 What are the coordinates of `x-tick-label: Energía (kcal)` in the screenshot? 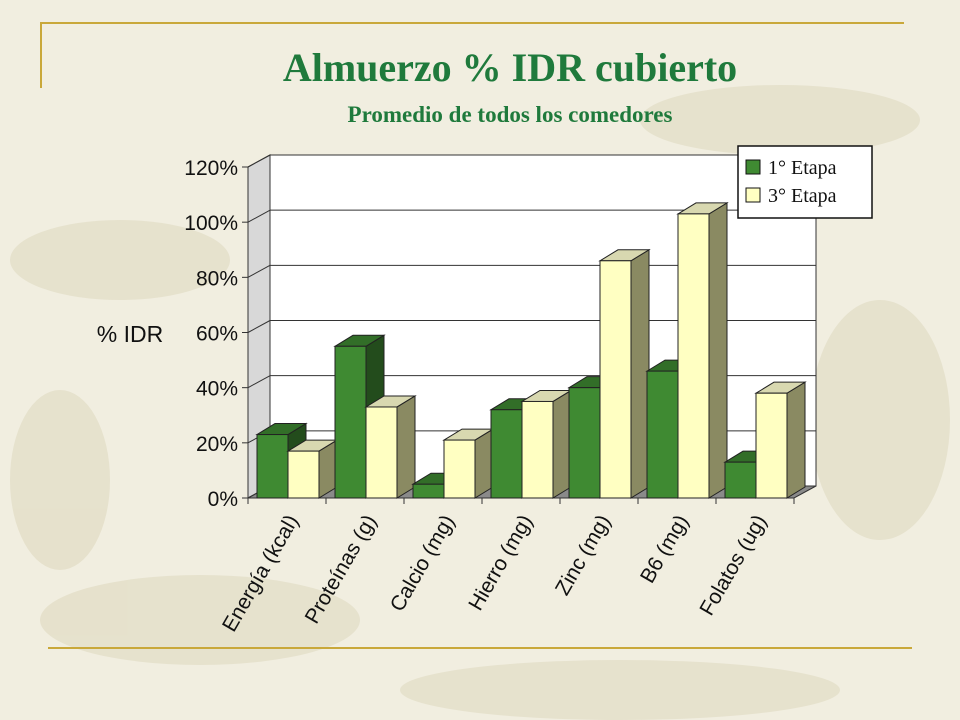 It's located at (260, 573).